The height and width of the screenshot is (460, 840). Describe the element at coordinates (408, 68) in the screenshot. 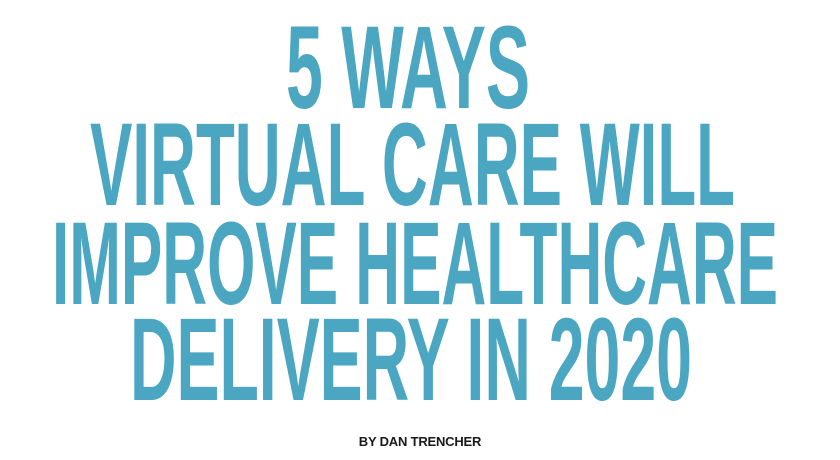

I see `title-line-1: 5 WAYS` at that location.